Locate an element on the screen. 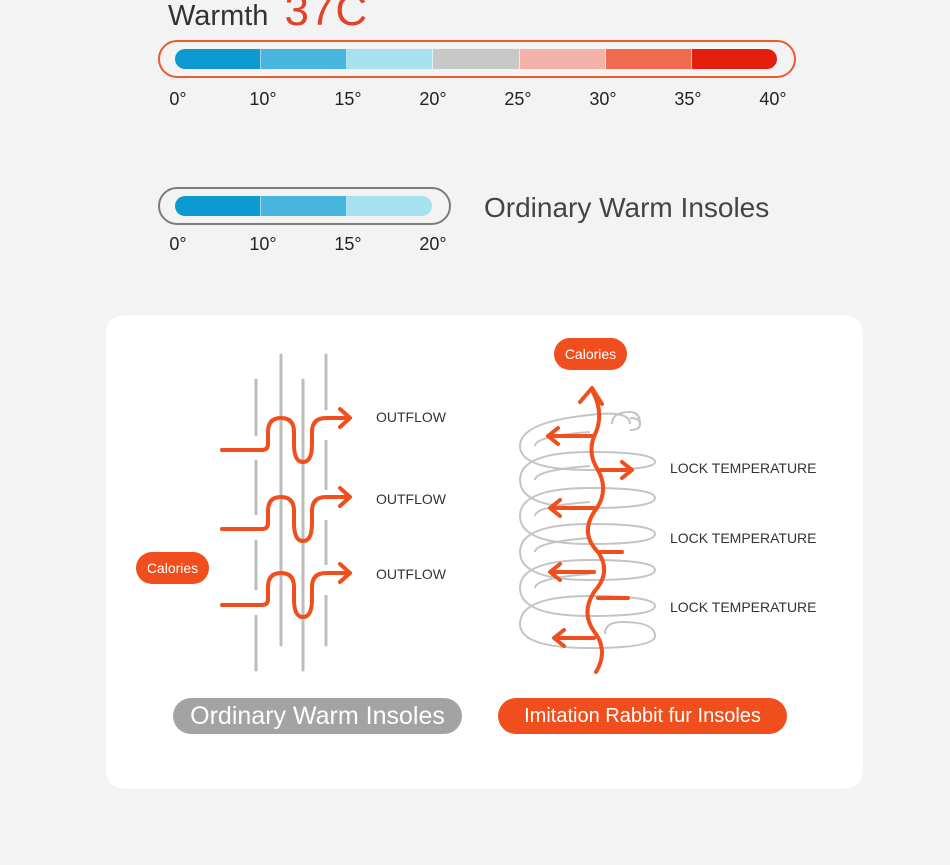 The height and width of the screenshot is (865, 950). scale-tick-label: 25° is located at coordinates (518, 99).